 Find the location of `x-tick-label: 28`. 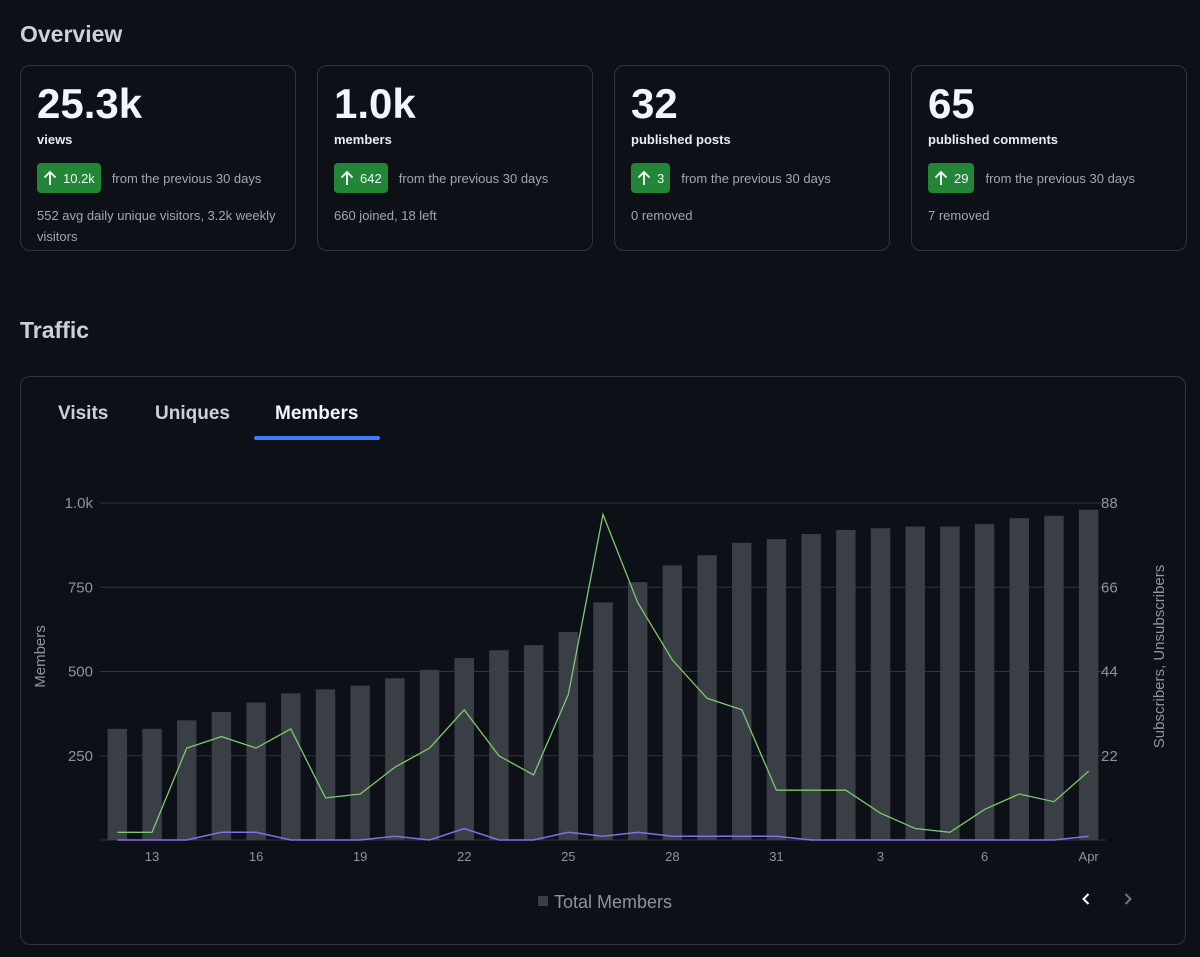

x-tick-label: 28 is located at coordinates (672, 856).